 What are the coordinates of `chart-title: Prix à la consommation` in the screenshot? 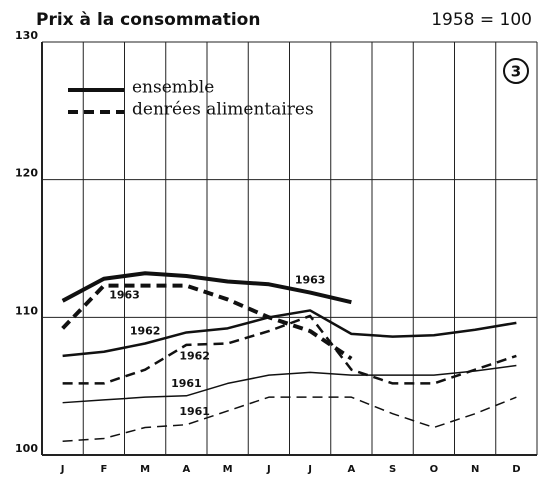 It's located at (148, 20).